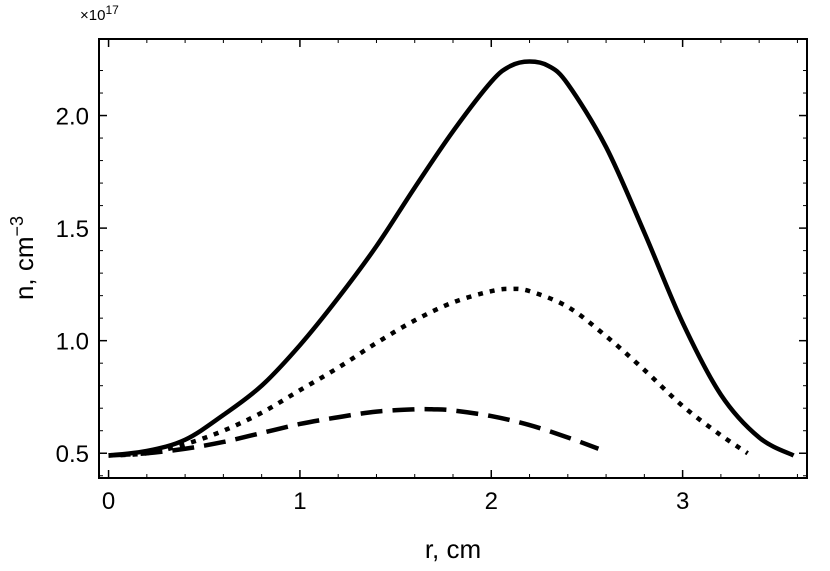 This screenshot has width=830, height=571. What do you see at coordinates (299, 501) in the screenshot?
I see `x-tick-label: 1` at bounding box center [299, 501].